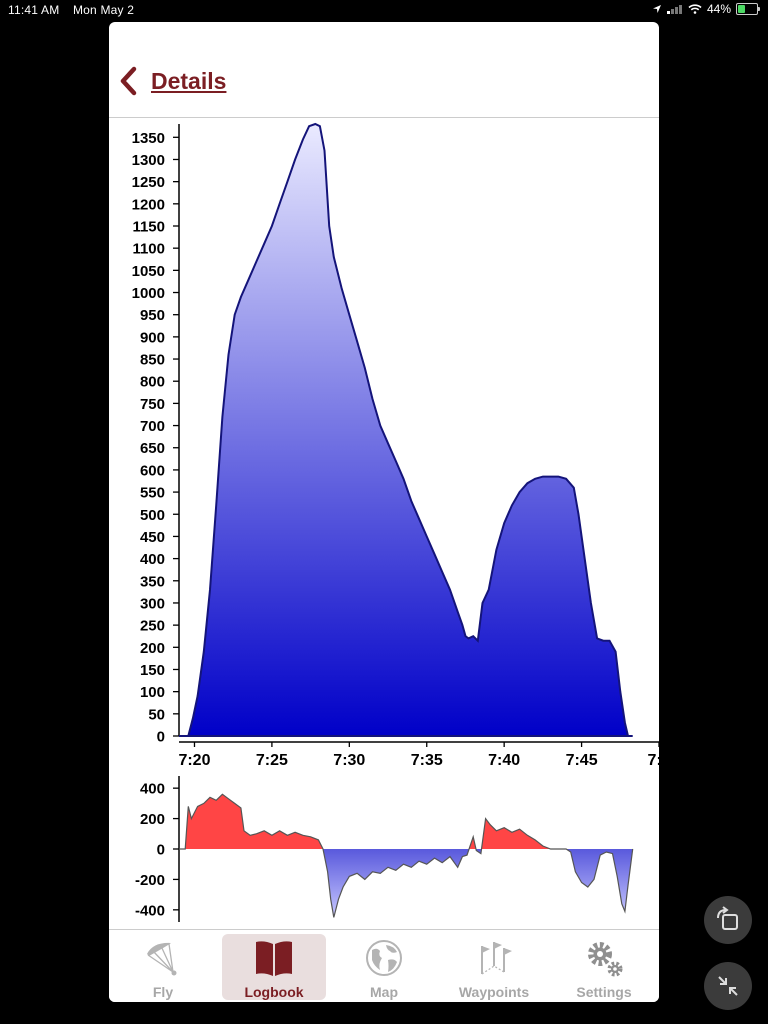  I want to click on globe-icon, so click(384, 958).